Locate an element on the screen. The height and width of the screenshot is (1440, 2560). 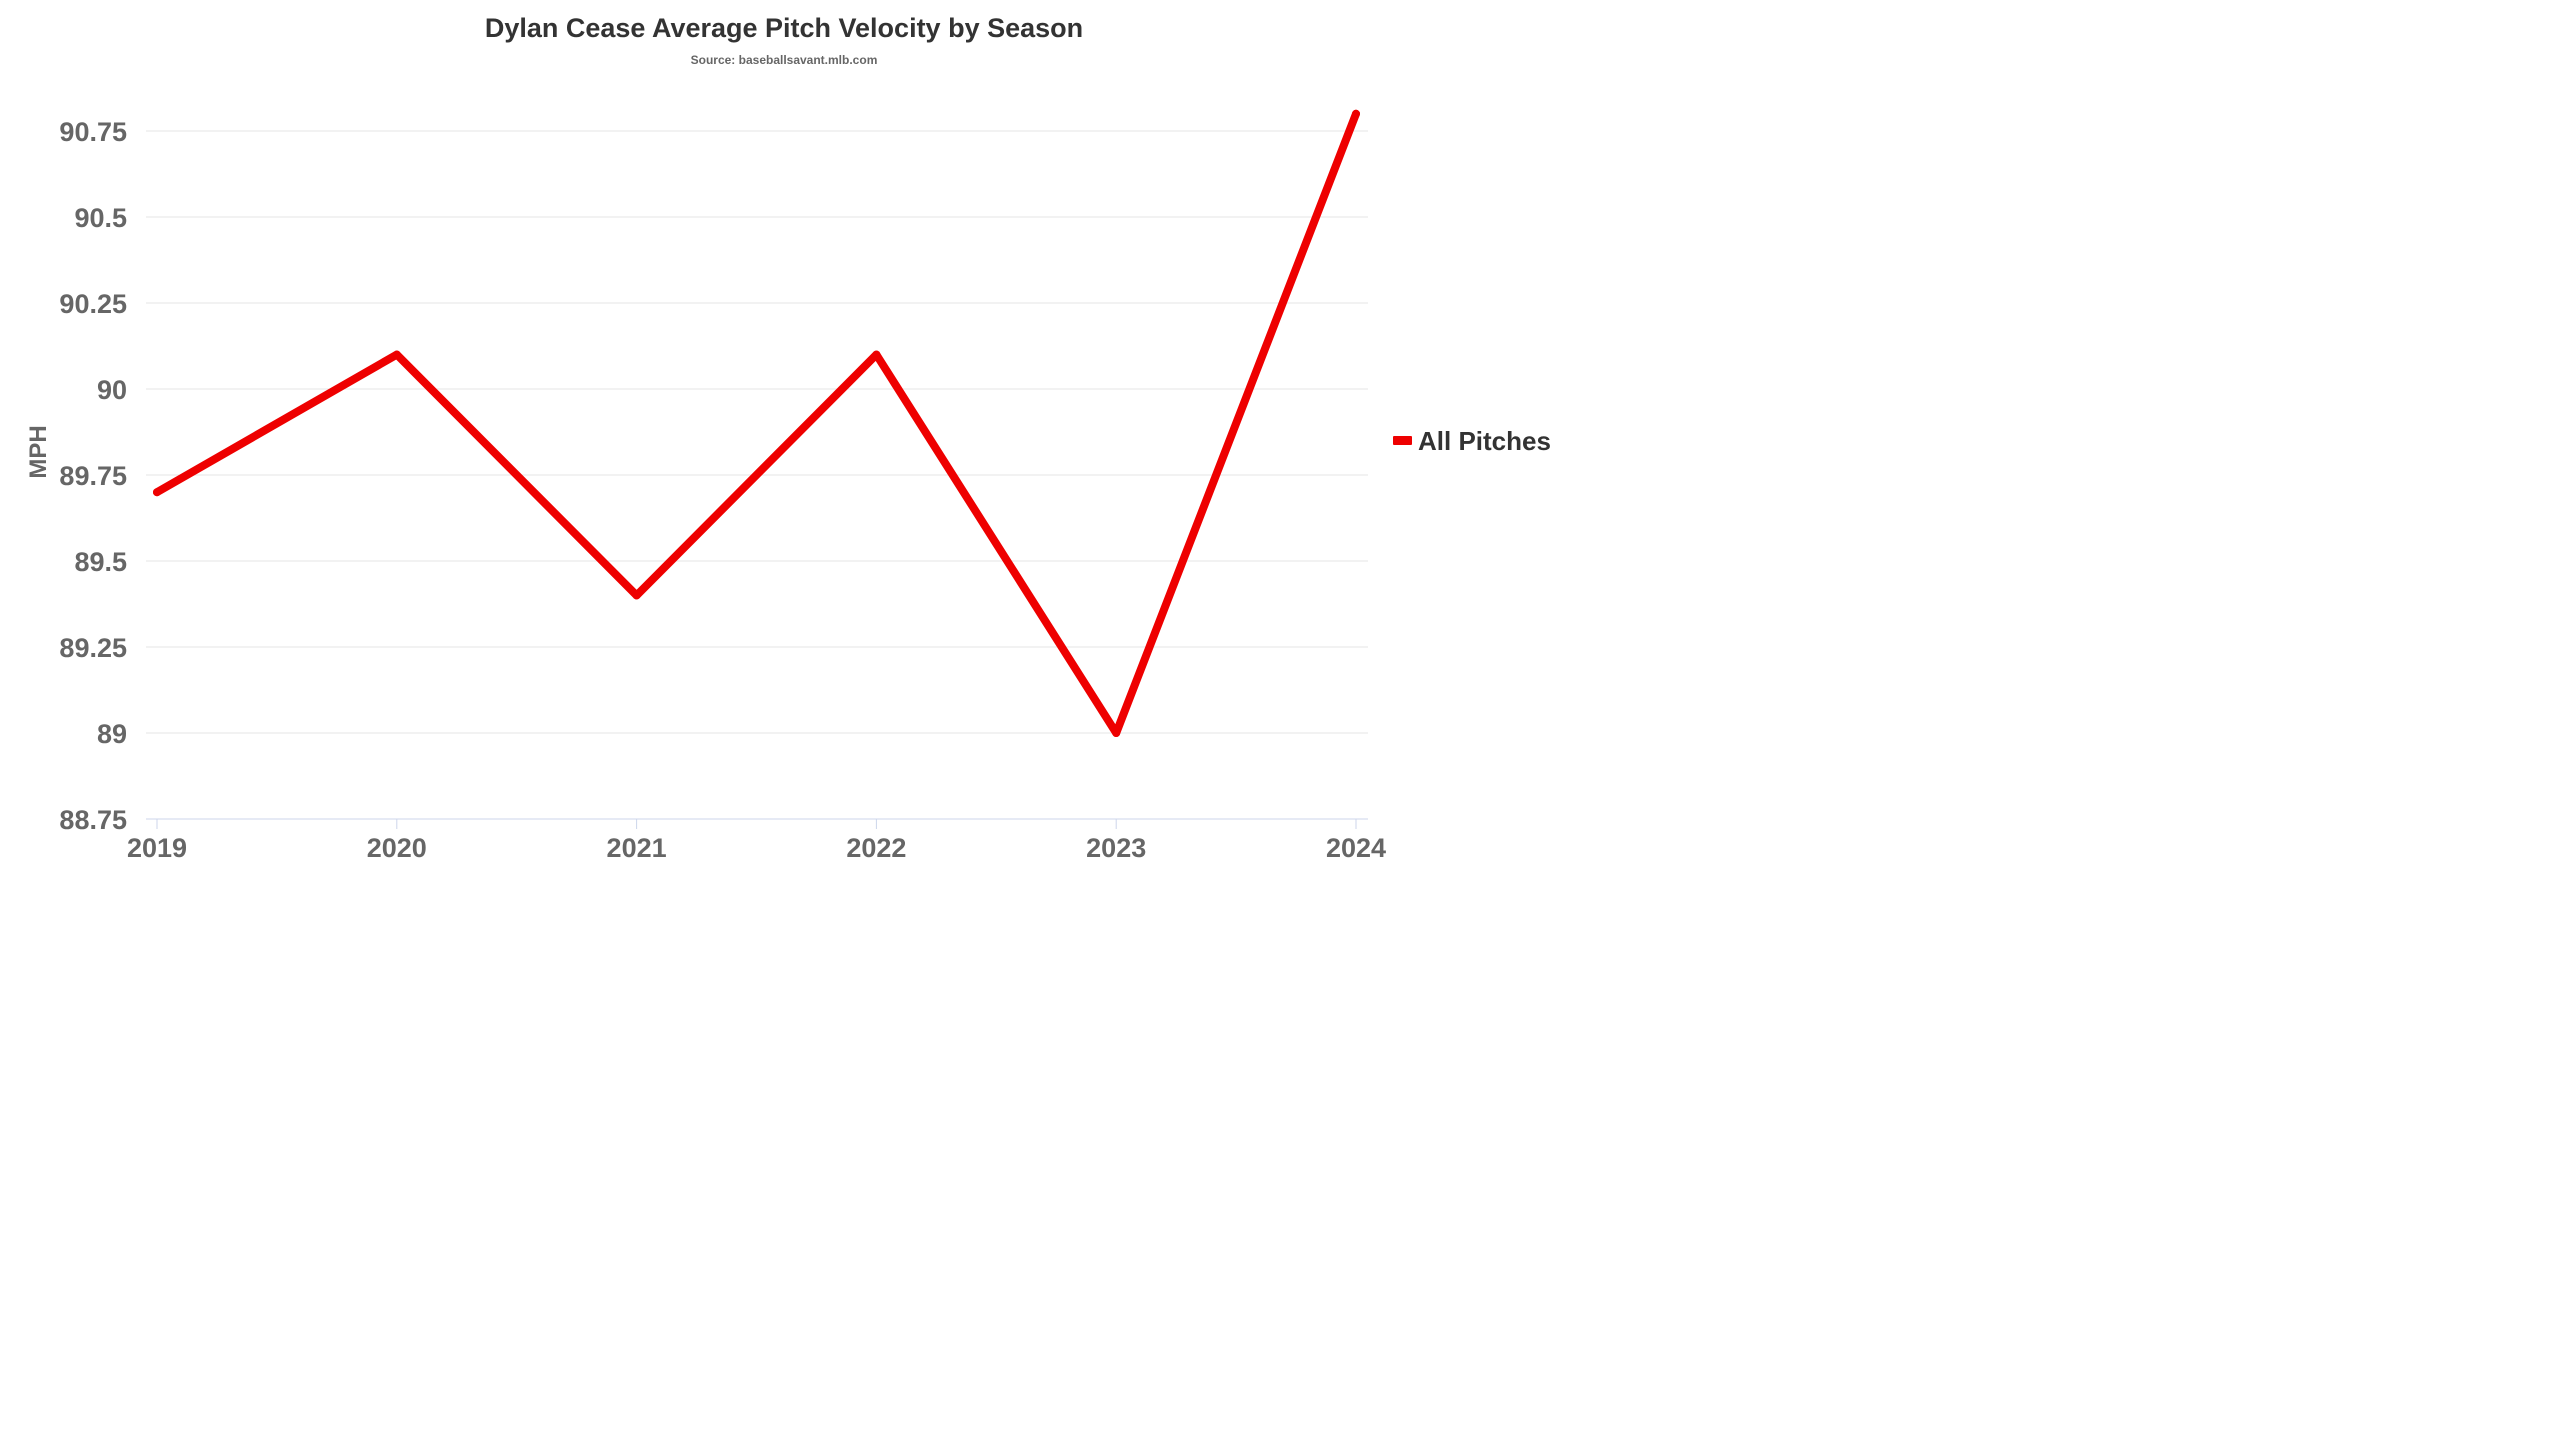
y-tick-label: 88.75 is located at coordinates (93, 820).